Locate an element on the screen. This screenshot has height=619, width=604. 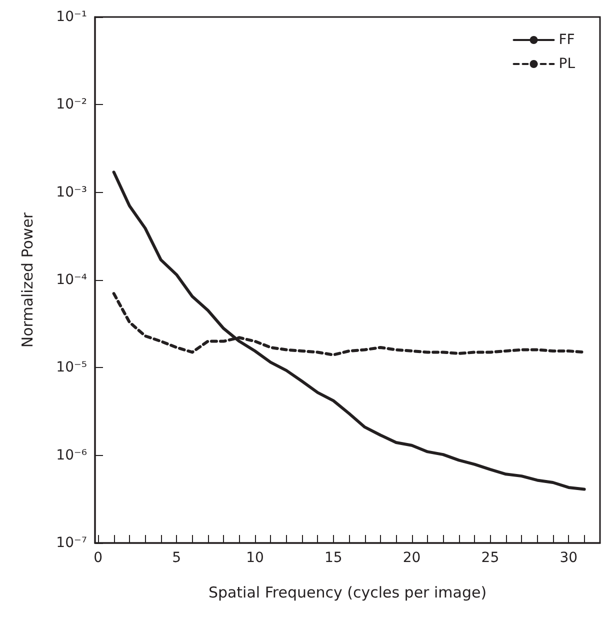
y-tick-label: 10⁻⁵ is located at coordinates (71, 368).